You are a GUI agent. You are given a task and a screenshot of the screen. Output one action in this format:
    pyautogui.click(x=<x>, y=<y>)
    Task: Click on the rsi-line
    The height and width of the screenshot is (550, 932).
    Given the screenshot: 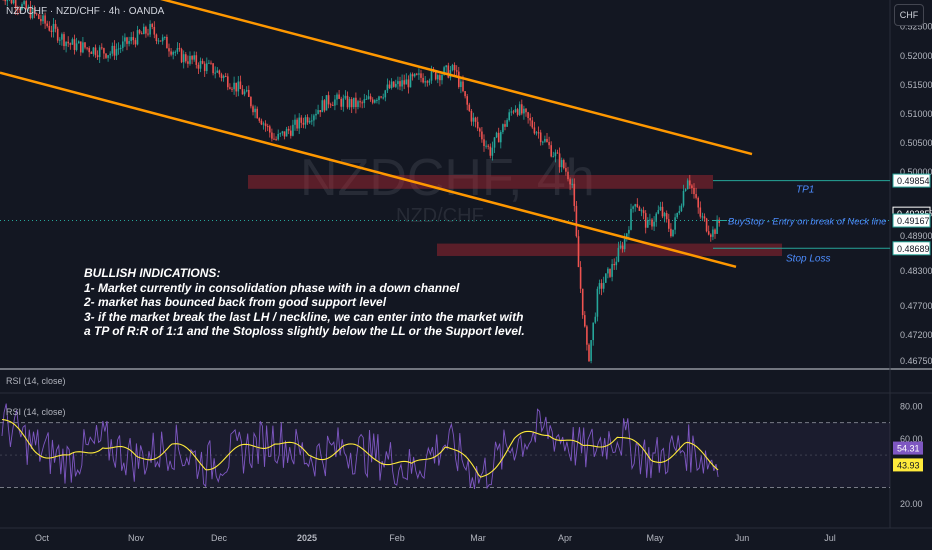 What is the action you would take?
    pyautogui.click(x=360, y=446)
    